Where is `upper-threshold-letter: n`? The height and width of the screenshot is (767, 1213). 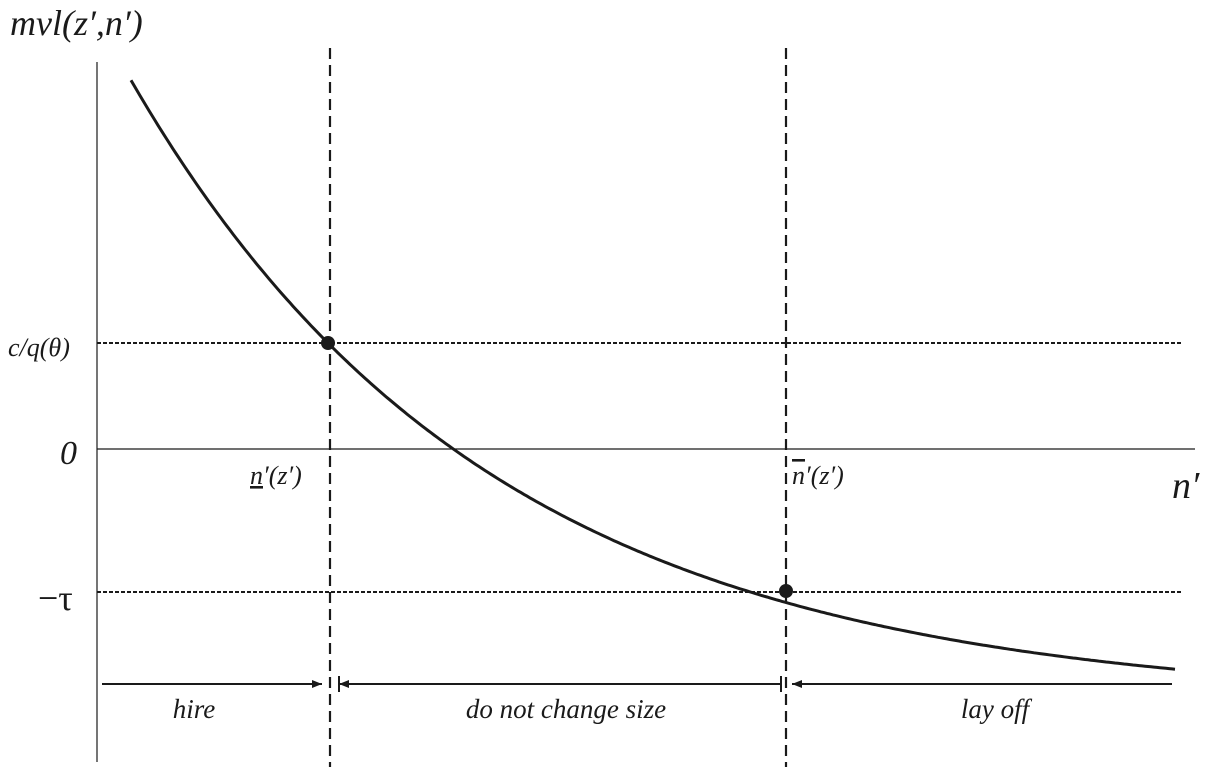 upper-threshold-letter: n is located at coordinates (798, 475).